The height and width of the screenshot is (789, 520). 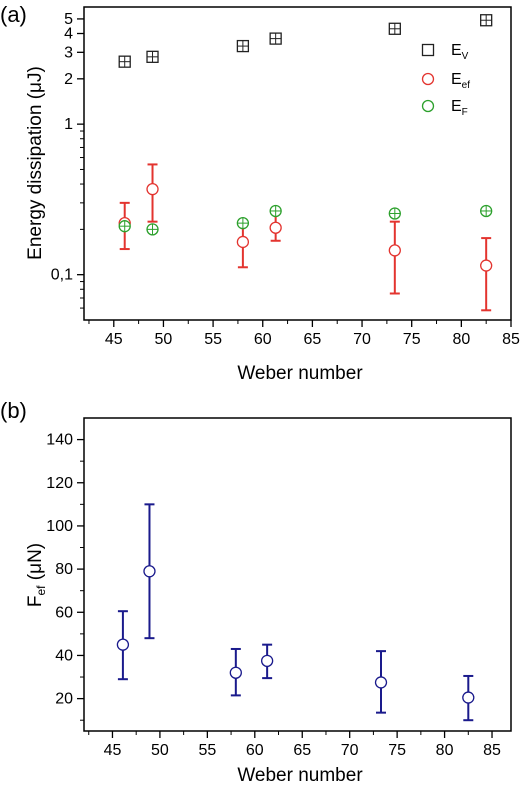 What do you see at coordinates (59, 526) in the screenshot?
I see `y-tick-label: 100` at bounding box center [59, 526].